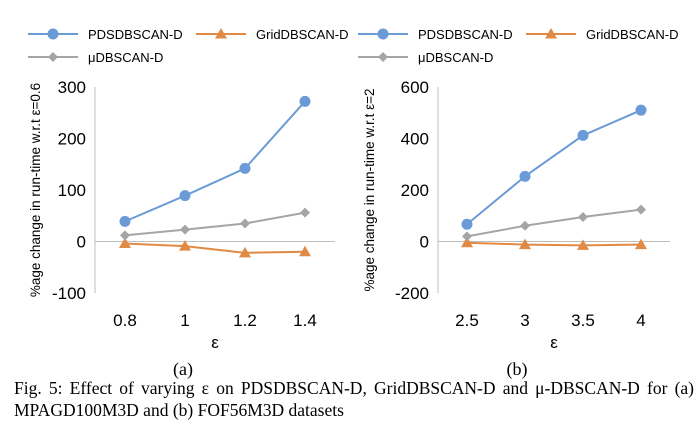  Describe the element at coordinates (305, 320) in the screenshot. I see `x-tick-label: 1.4` at that location.